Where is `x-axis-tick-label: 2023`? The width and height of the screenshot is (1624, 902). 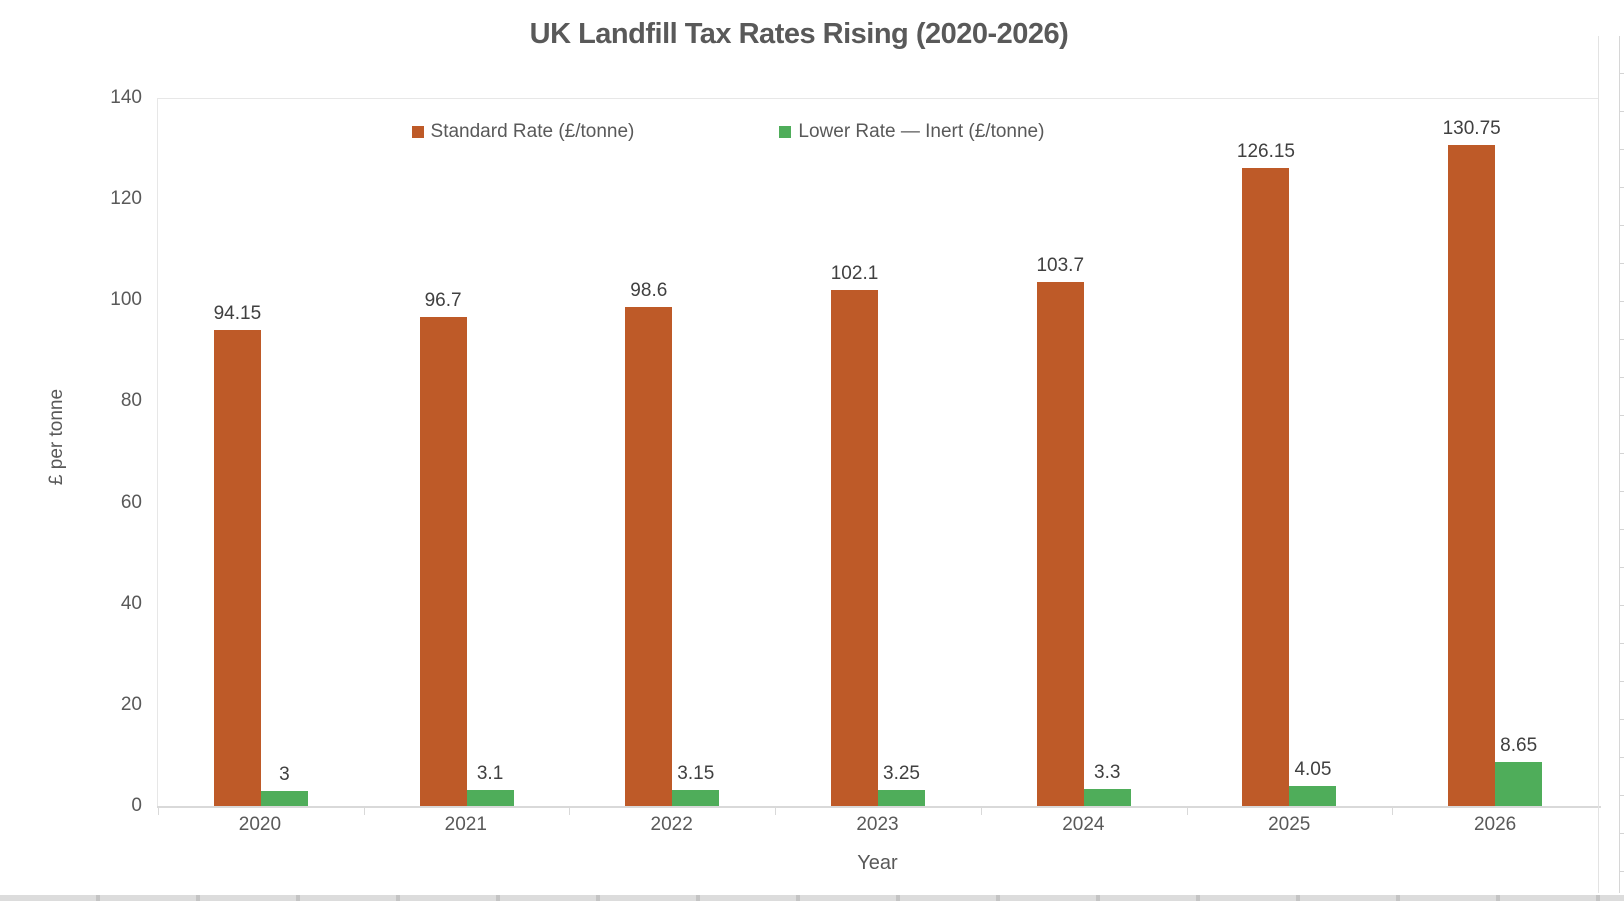 x-axis-tick-label: 2023 is located at coordinates (877, 824).